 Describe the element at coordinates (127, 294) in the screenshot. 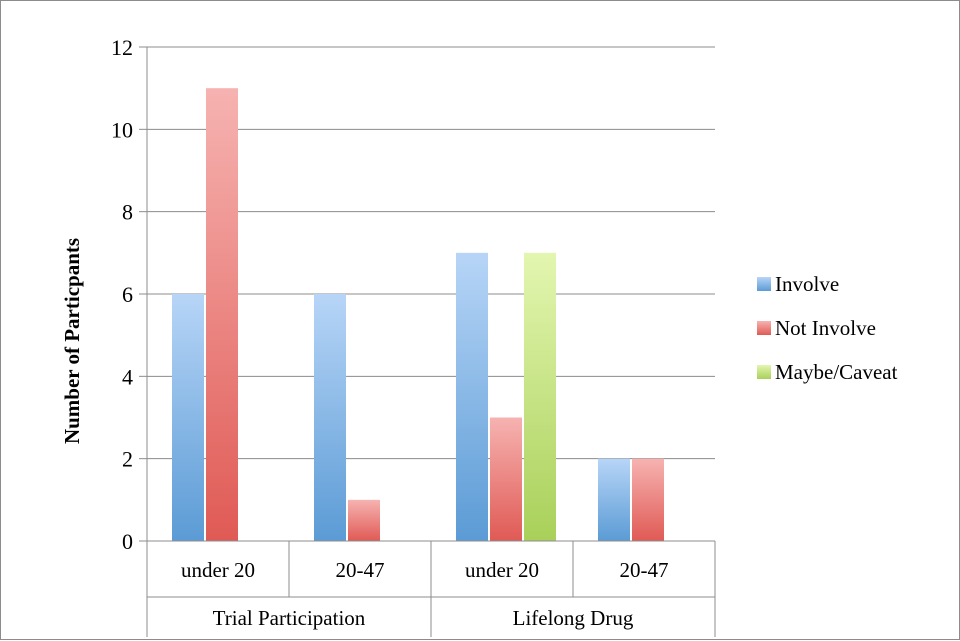

I see `y-tick-label: 6` at that location.